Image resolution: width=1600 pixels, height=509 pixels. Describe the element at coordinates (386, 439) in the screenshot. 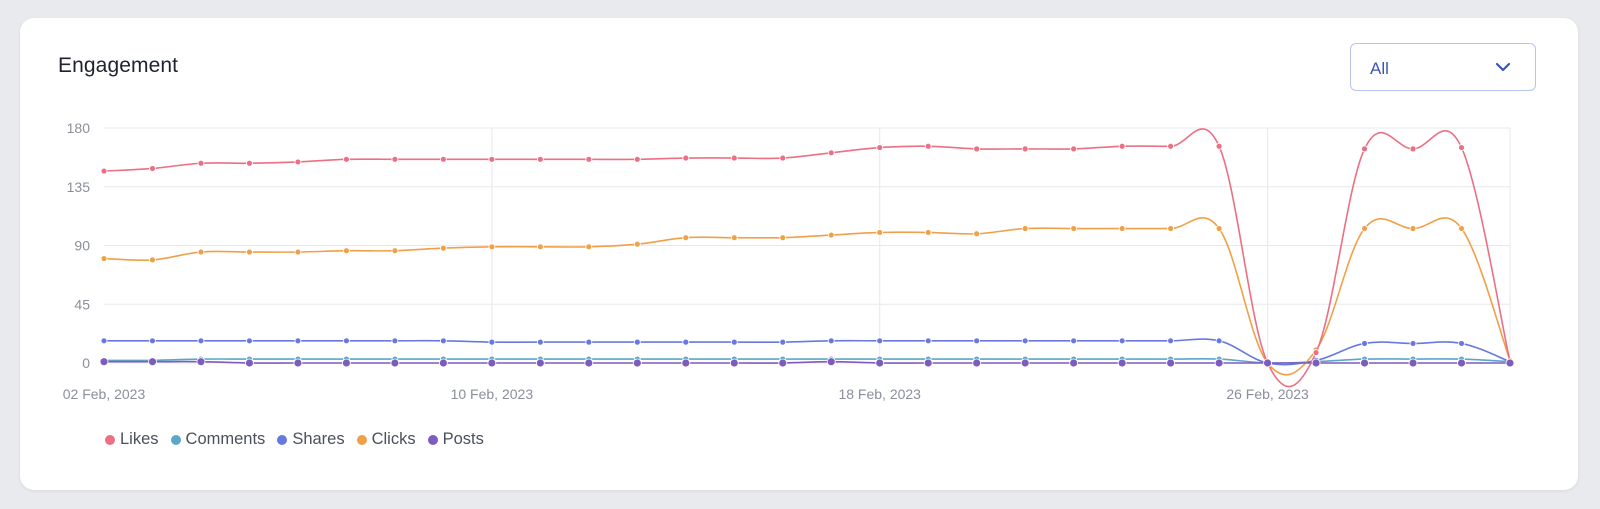

I see `legend-item-clicks: Clicks` at that location.